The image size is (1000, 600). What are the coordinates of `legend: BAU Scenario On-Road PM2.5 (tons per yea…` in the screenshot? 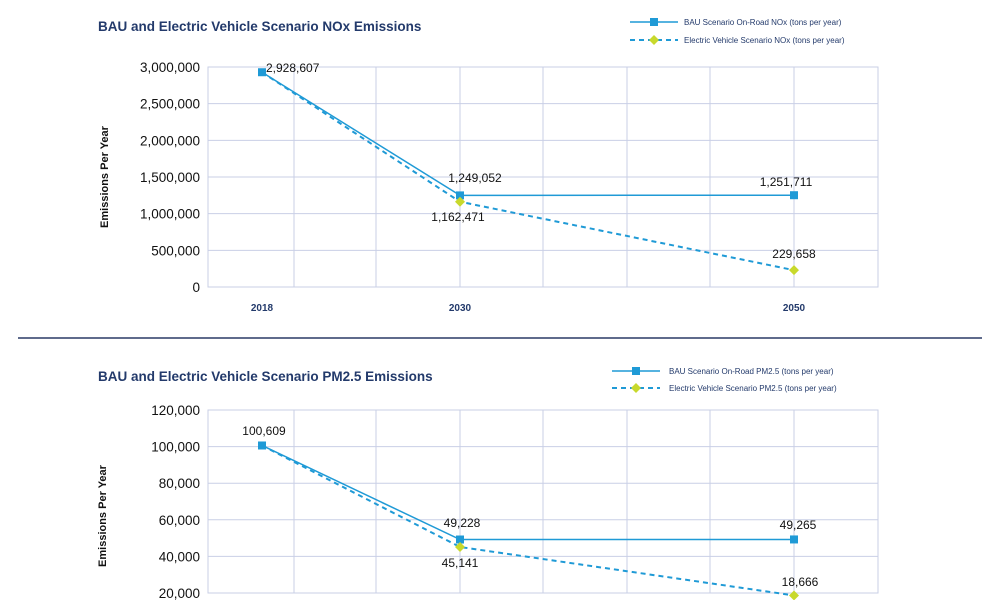 It's located at (724, 380).